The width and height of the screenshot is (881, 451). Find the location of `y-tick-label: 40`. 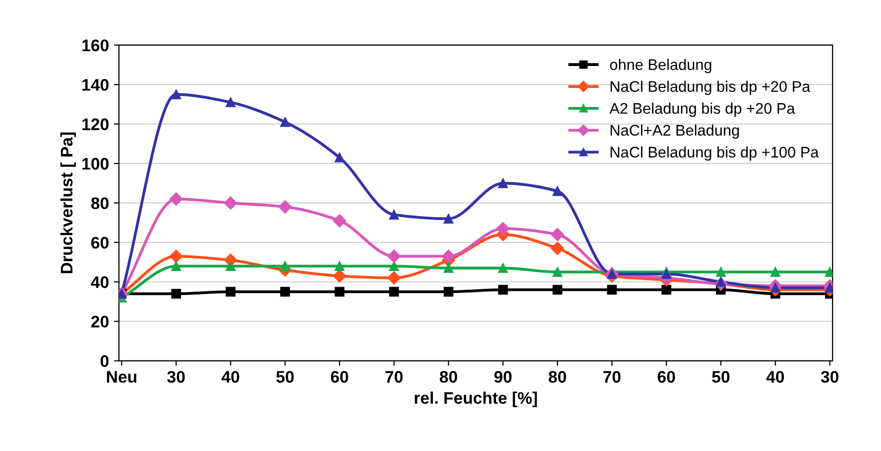

y-tick-label: 40 is located at coordinates (99, 282).